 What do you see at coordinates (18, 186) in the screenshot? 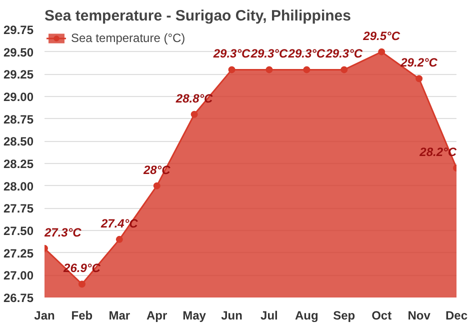
I see `y-tick-label: 28.00` at bounding box center [18, 186].